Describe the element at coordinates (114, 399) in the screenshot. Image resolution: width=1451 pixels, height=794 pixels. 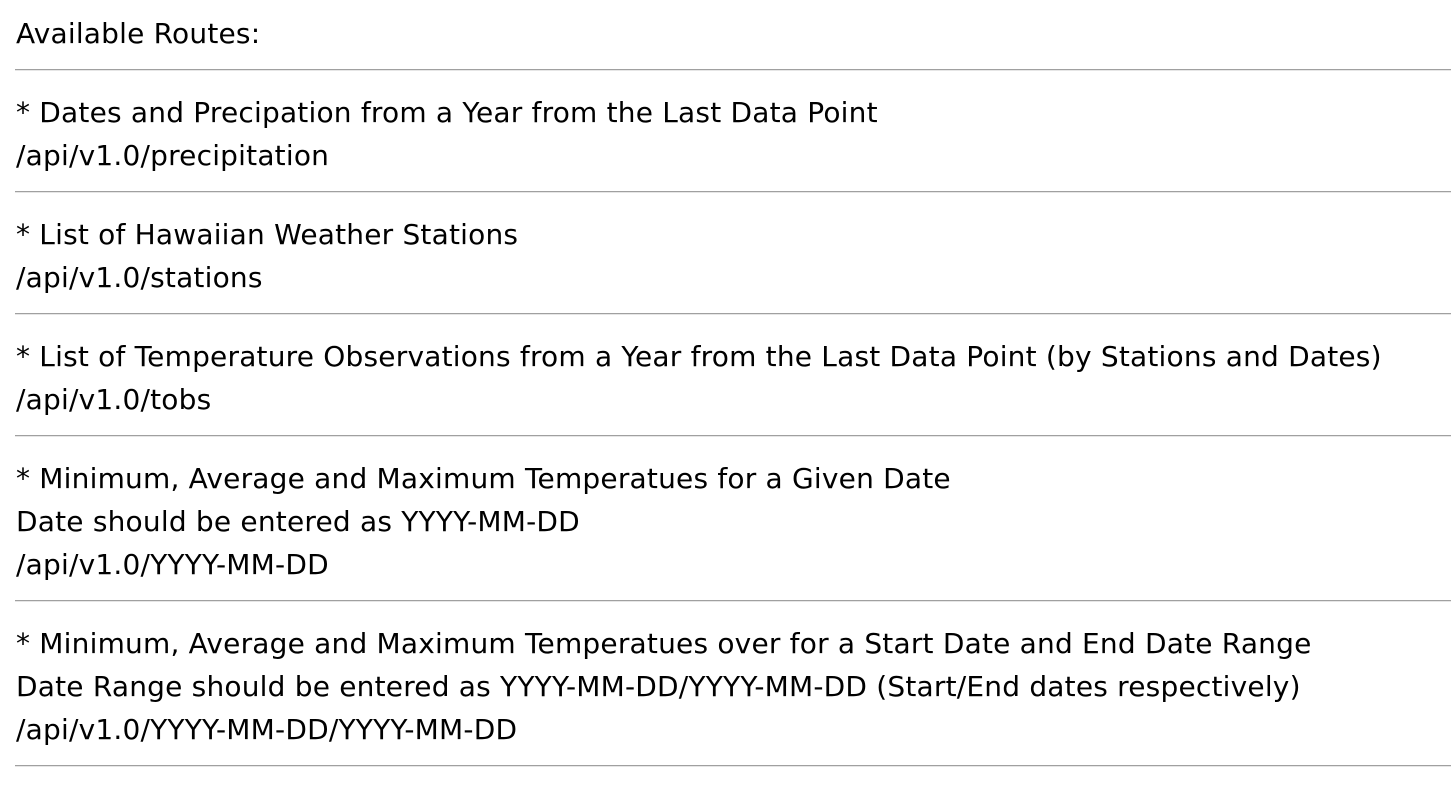
I see `route-path: /api/v1.0/tobs` at that location.